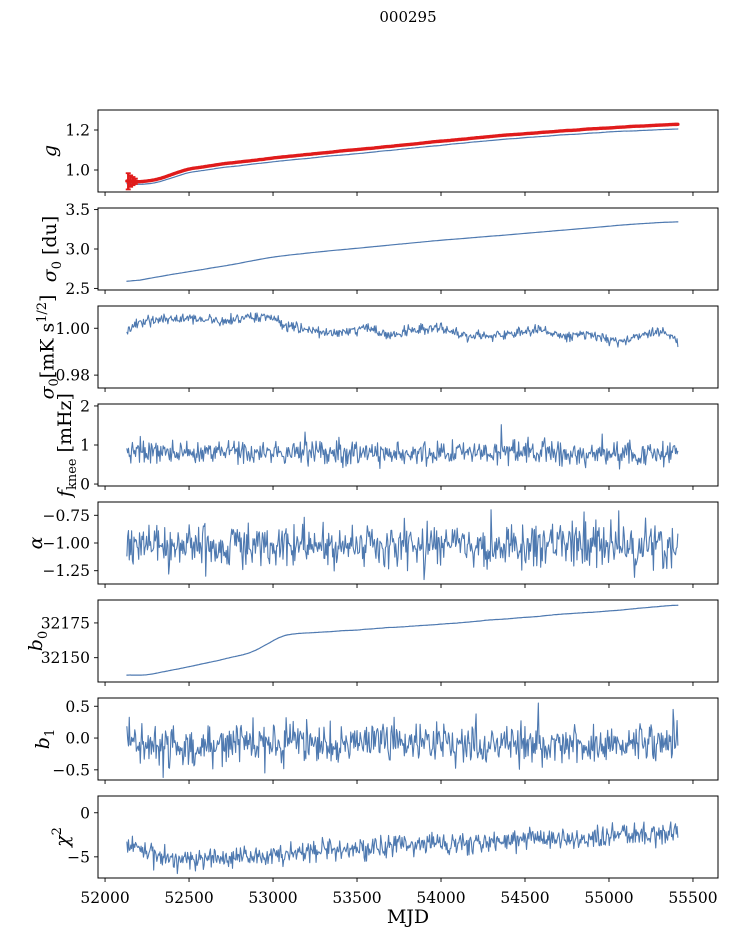  Describe the element at coordinates (77, 289) in the screenshot. I see `y-tick-label: 2.5` at that location.